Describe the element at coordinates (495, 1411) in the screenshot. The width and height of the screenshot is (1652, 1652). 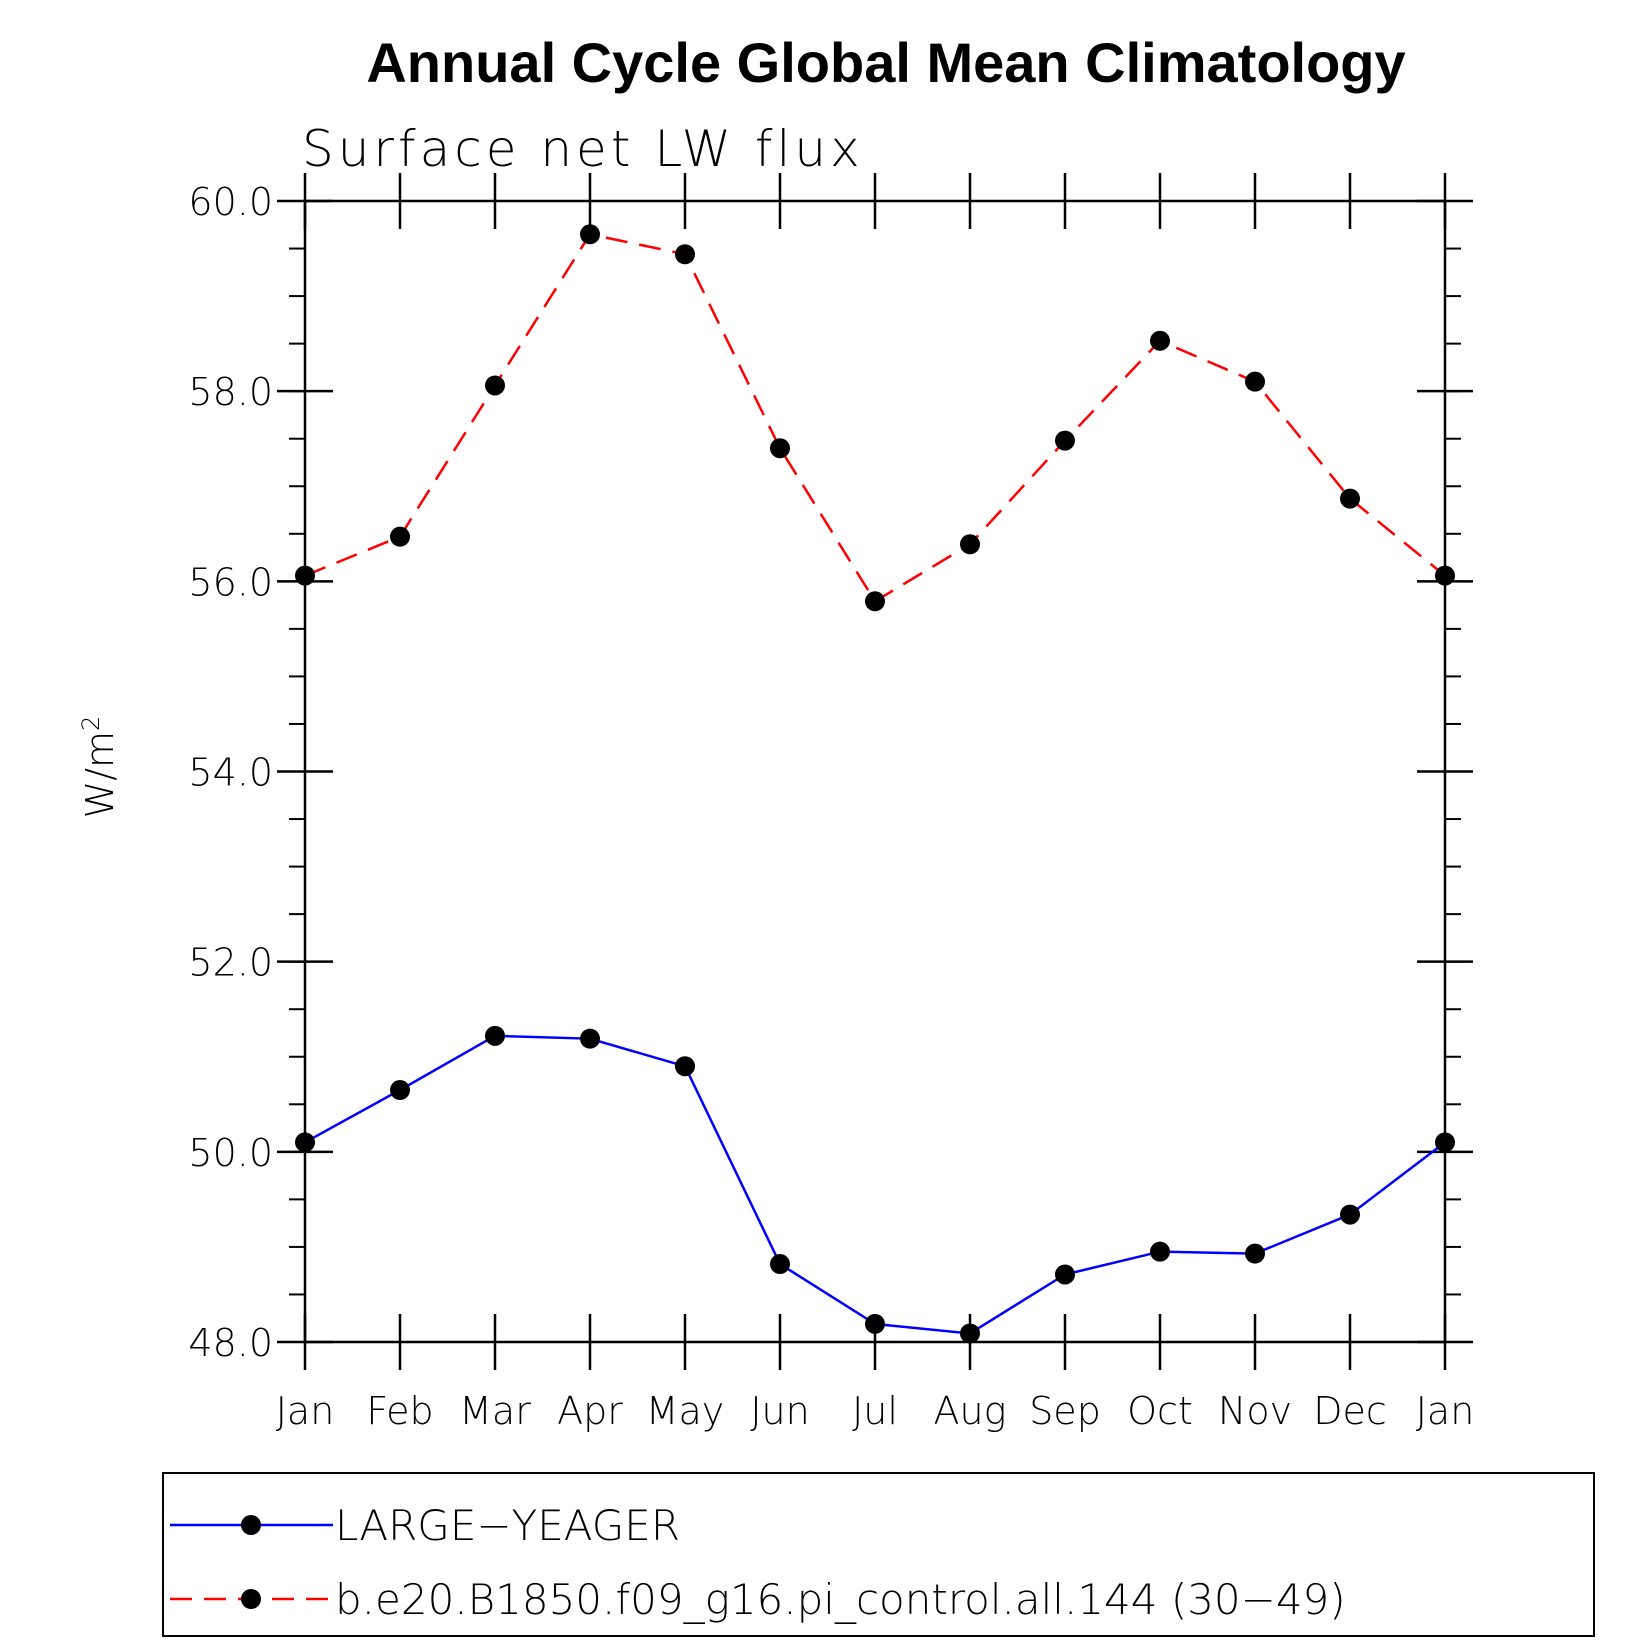
I see `x-tick-label: Mar` at that location.